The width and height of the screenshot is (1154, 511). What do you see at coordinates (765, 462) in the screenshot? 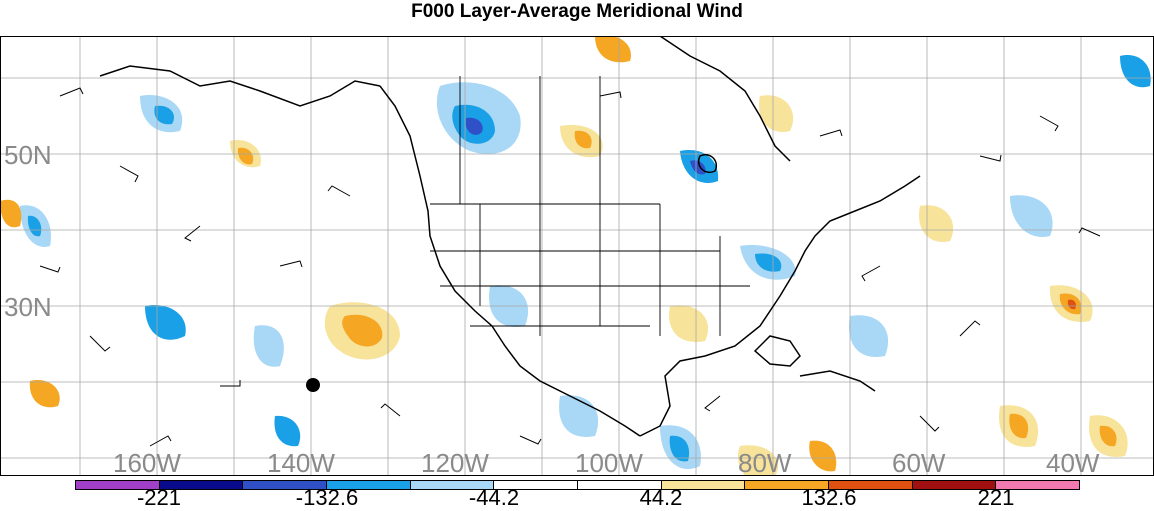
I see `lon-label-80w: 80W` at bounding box center [765, 462].